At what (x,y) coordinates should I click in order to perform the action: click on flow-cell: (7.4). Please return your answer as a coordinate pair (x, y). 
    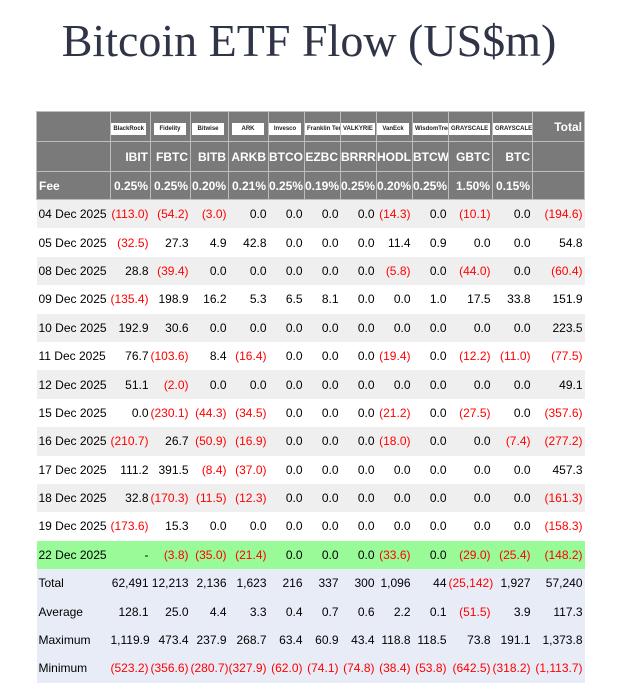
    Looking at the image, I should click on (512, 441).